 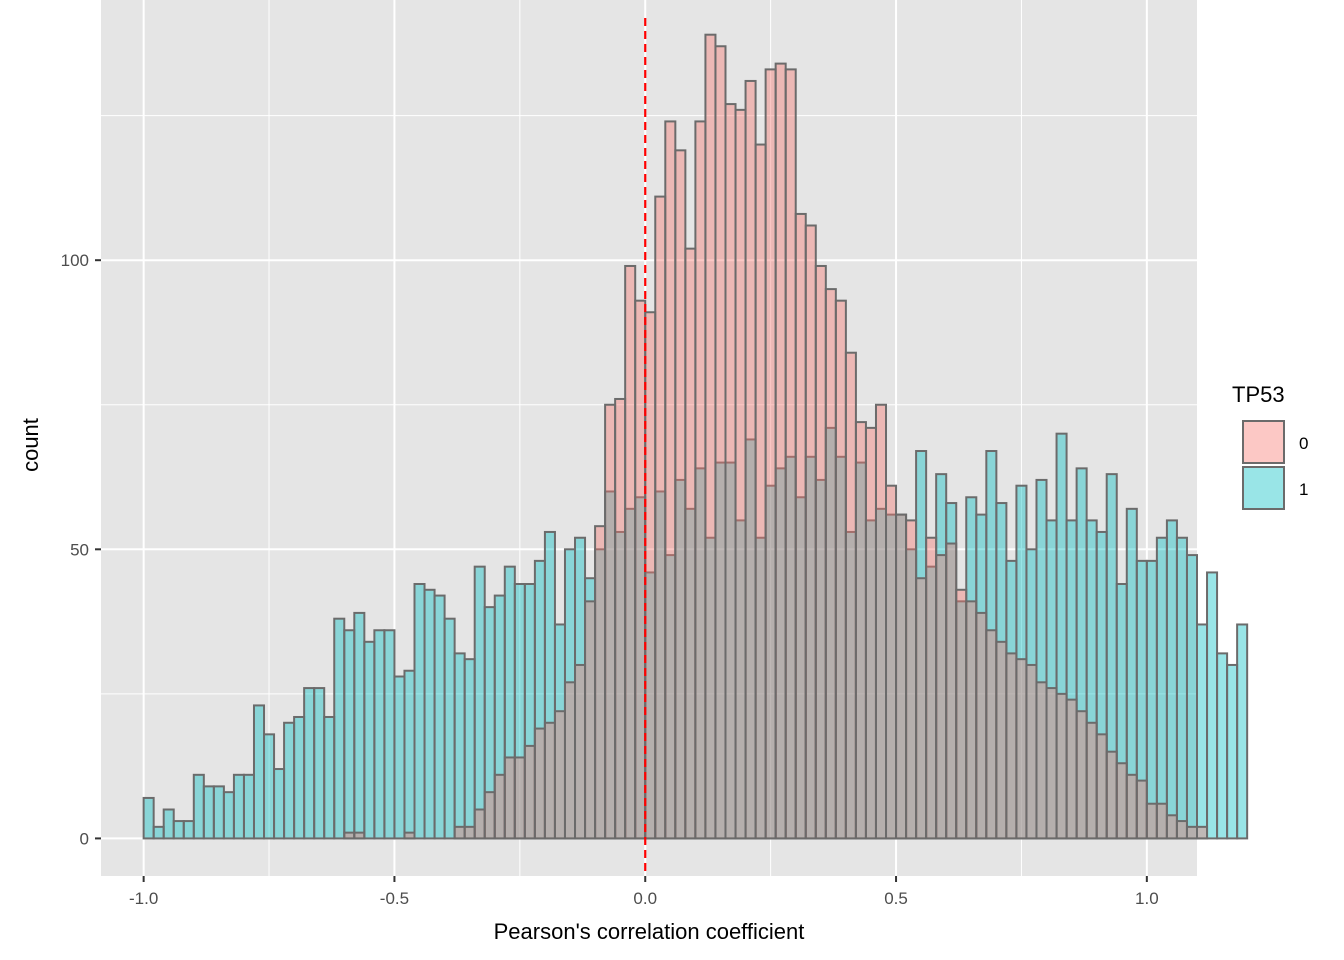 I want to click on legend-label-0: 0, so click(x=1303, y=443).